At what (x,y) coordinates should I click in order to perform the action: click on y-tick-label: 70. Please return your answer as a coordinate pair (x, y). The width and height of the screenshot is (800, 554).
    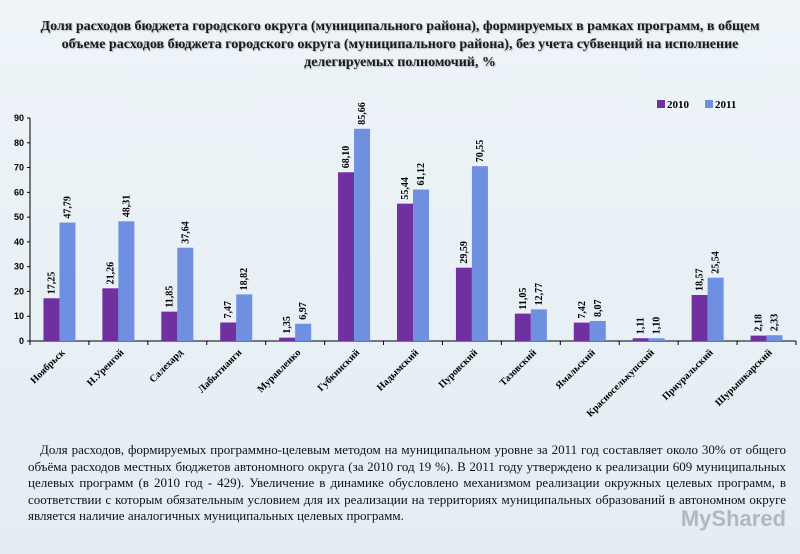
    Looking at the image, I should click on (19, 168).